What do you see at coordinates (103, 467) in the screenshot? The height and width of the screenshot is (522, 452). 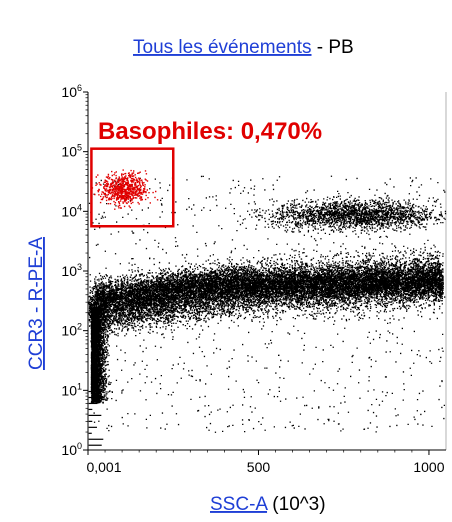 I see `x-tick-label: 0,001` at bounding box center [103, 467].